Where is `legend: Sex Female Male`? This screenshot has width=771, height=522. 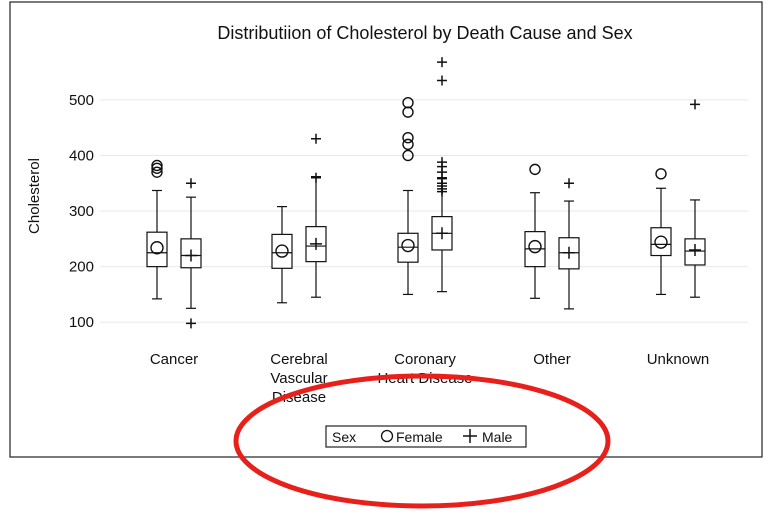 legend: Sex Female Male is located at coordinates (426, 436).